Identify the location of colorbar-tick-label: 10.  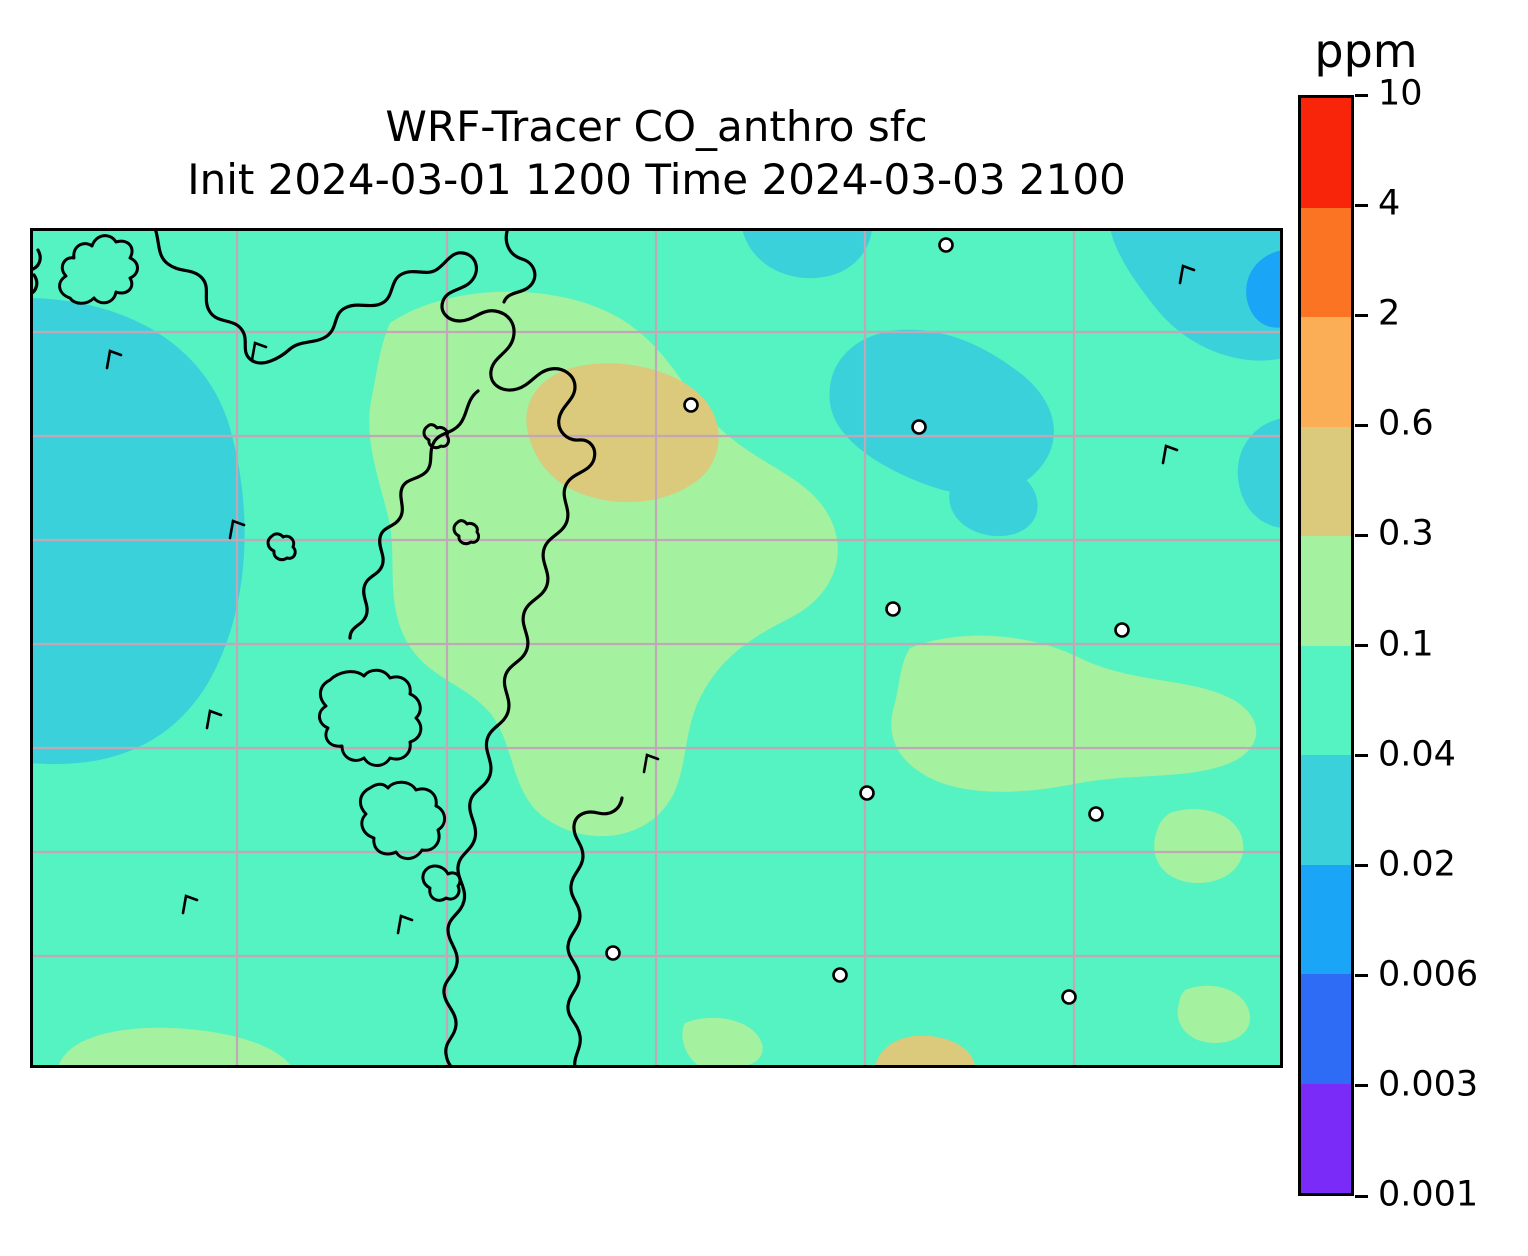
(1400, 93).